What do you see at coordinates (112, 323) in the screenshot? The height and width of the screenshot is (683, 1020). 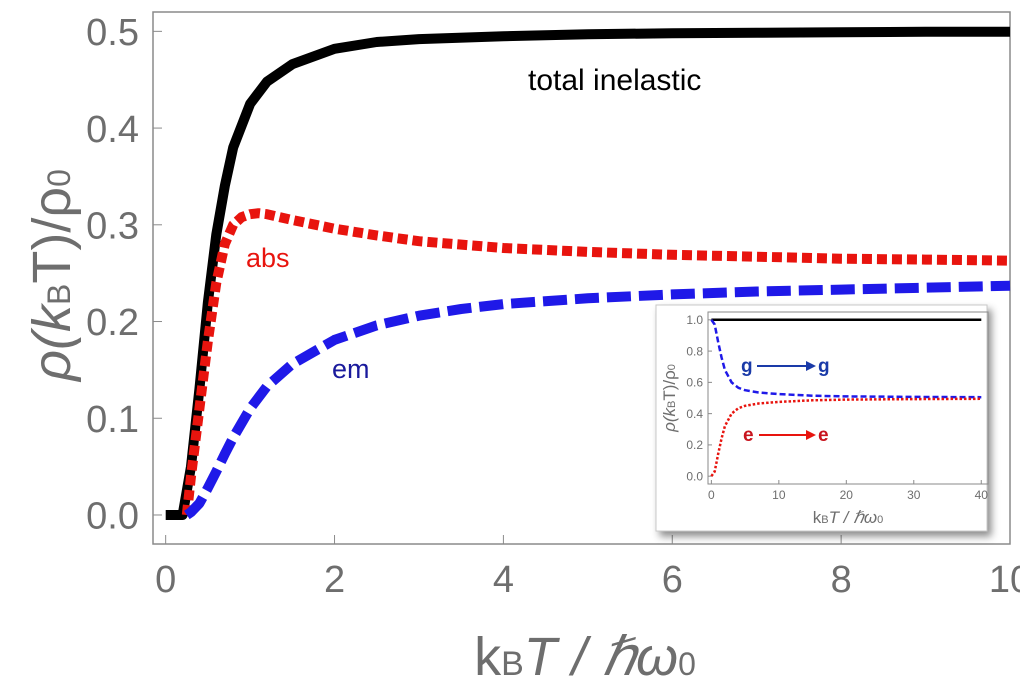 I see `main-y-tick-label: 0.2` at bounding box center [112, 323].